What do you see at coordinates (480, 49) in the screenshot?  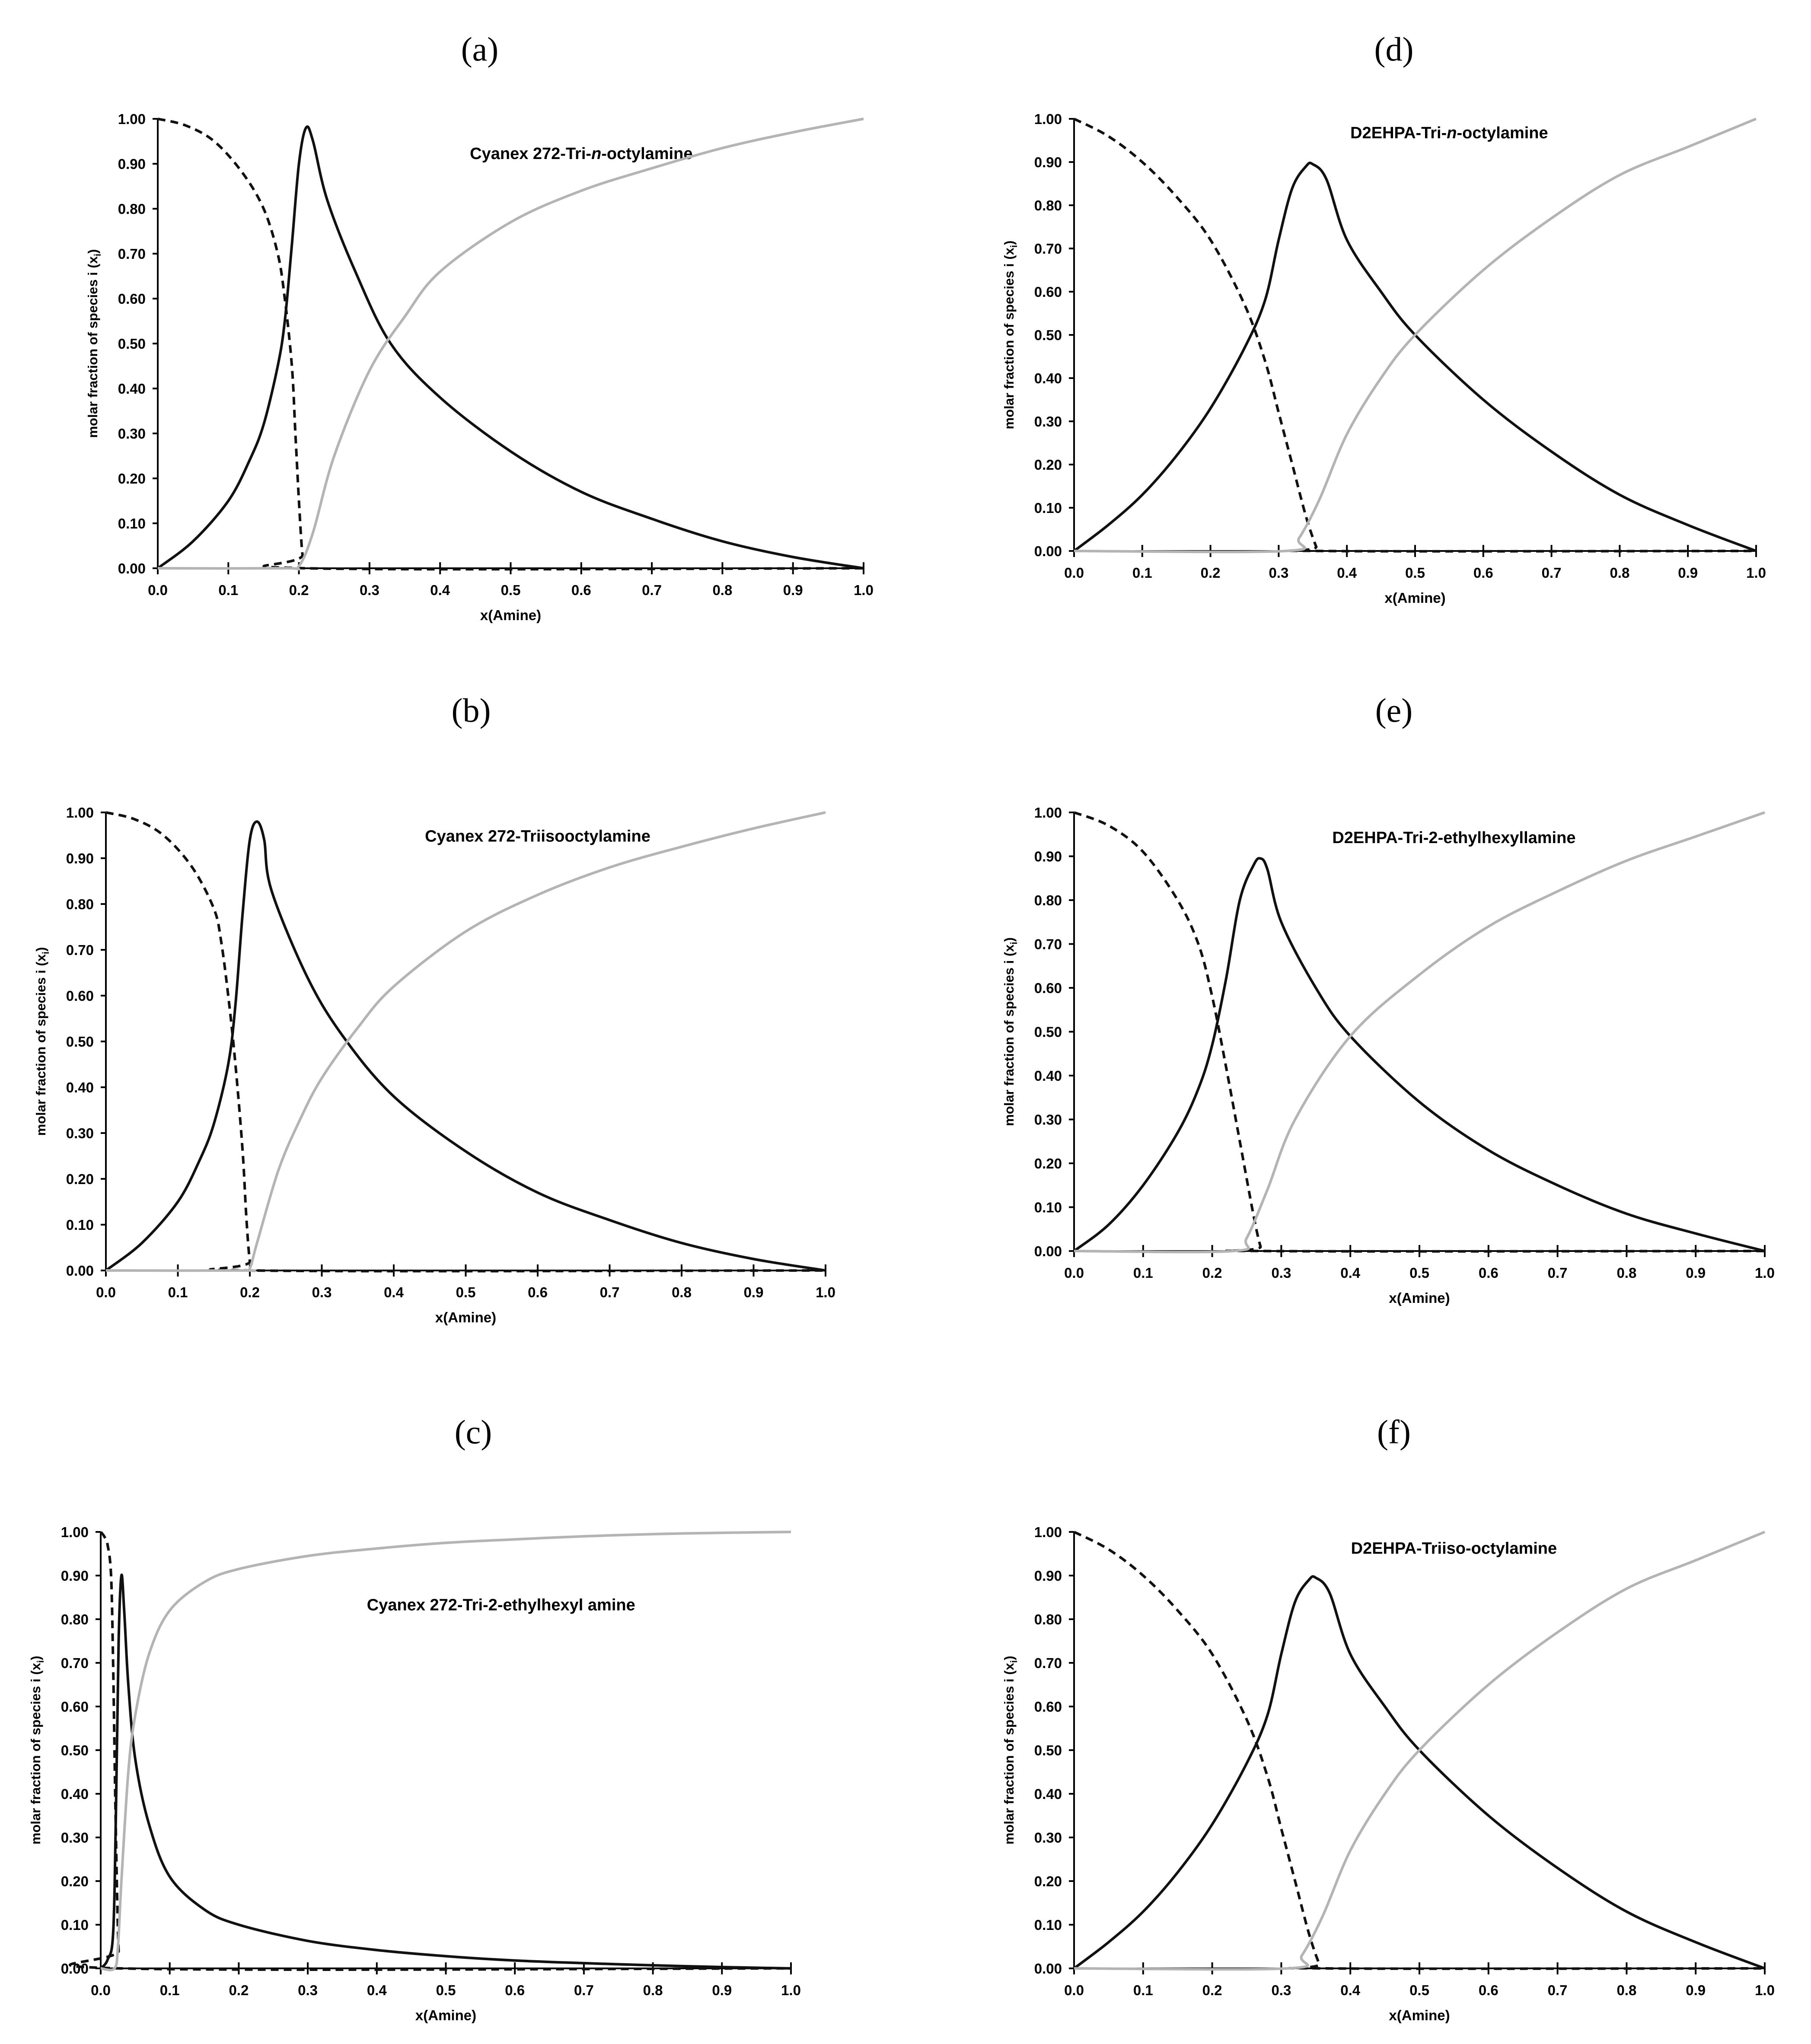 I see `panel-label: (a)` at bounding box center [480, 49].